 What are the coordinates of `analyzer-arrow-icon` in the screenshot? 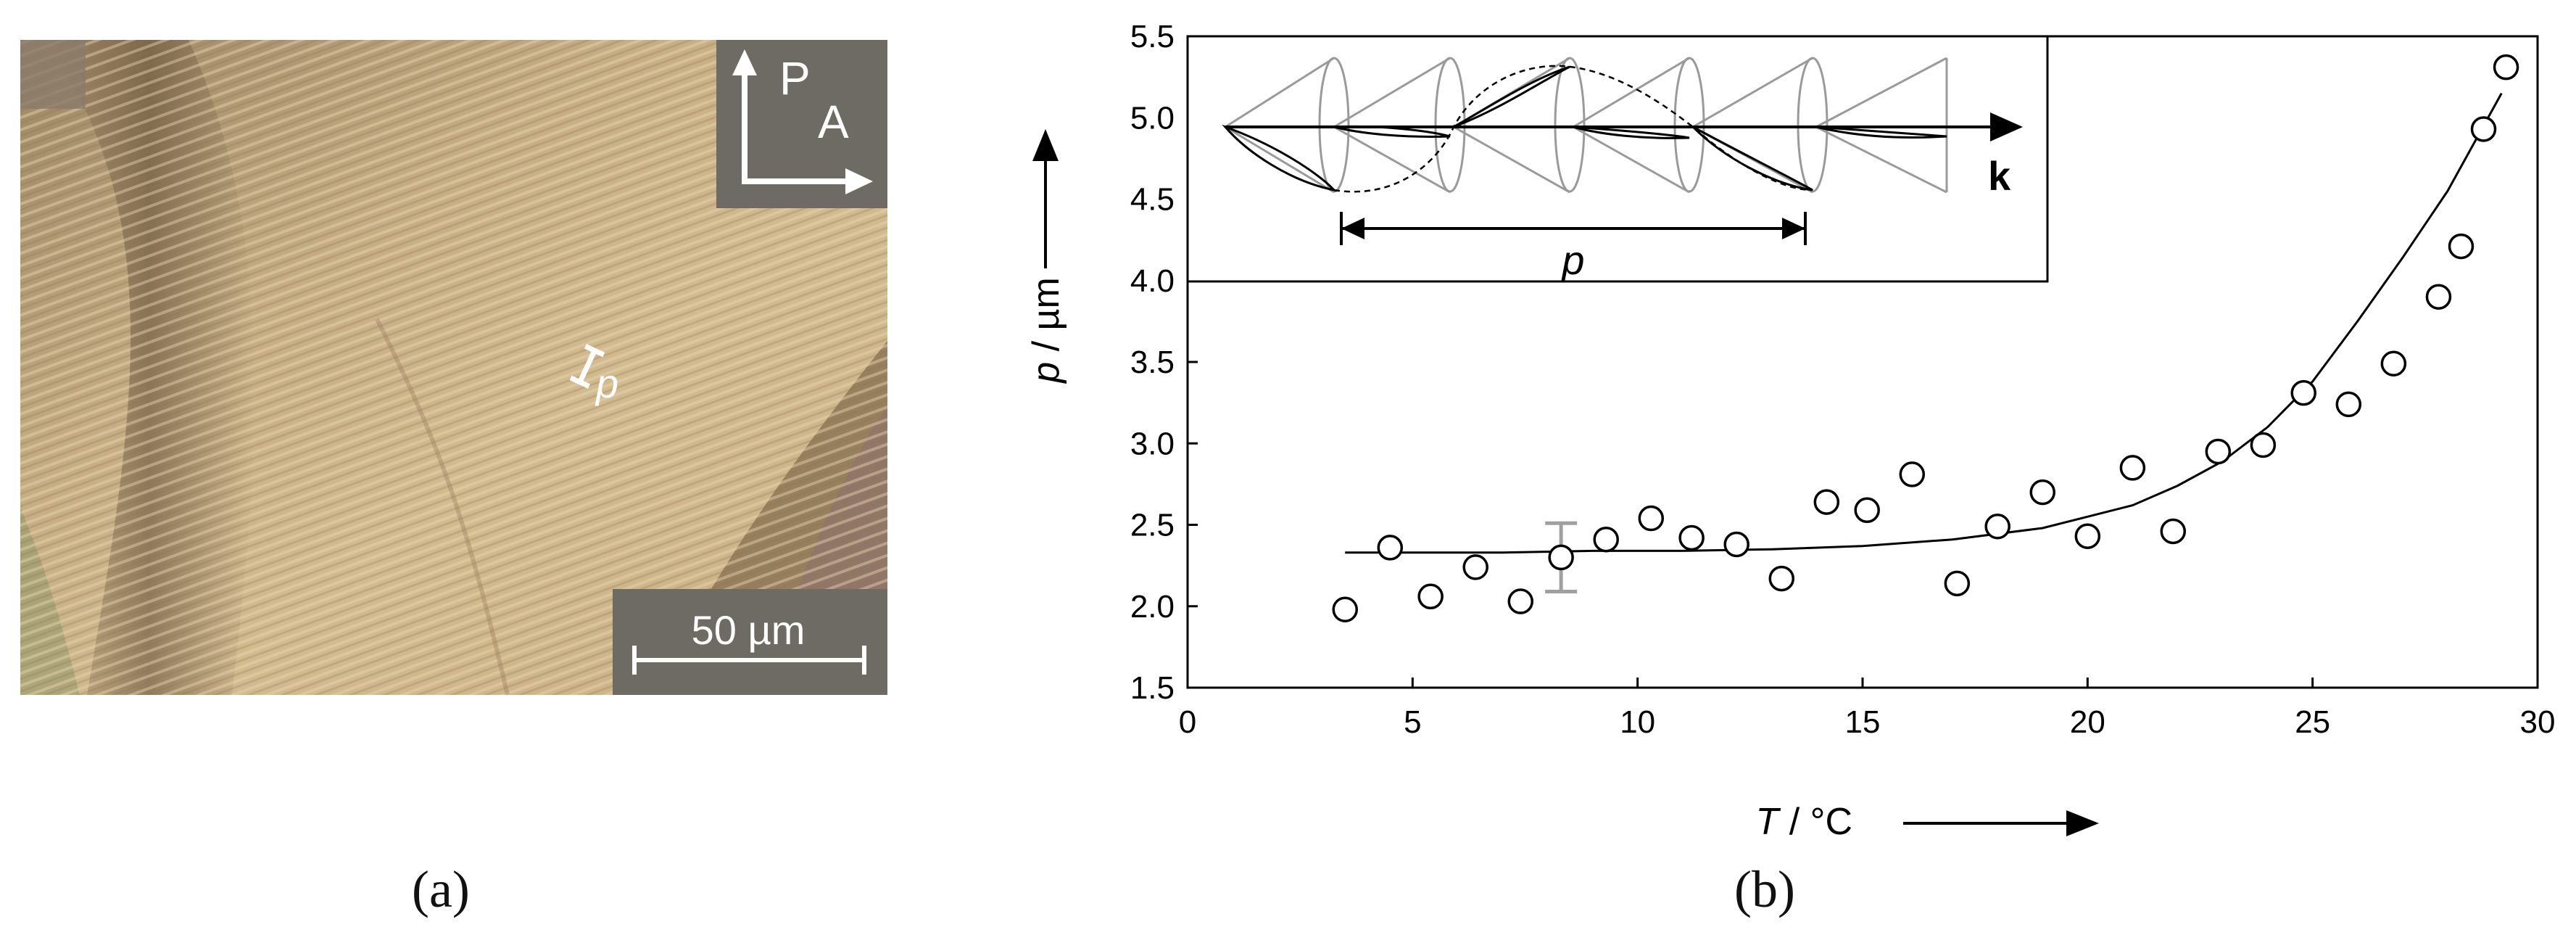 It's located at (808, 181).